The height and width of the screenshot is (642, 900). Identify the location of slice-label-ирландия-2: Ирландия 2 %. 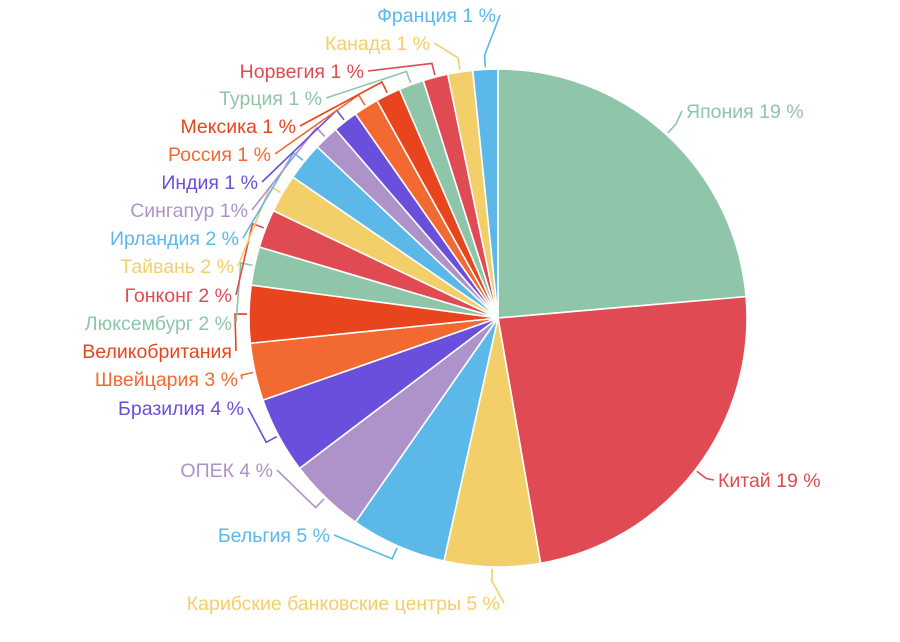
(174, 239).